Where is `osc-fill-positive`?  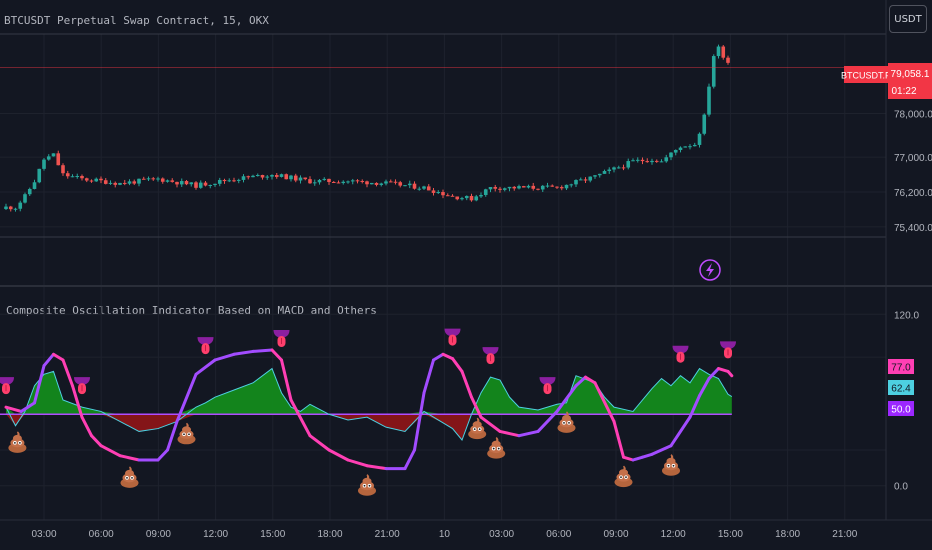
osc-fill-positive is located at coordinates (369, 391).